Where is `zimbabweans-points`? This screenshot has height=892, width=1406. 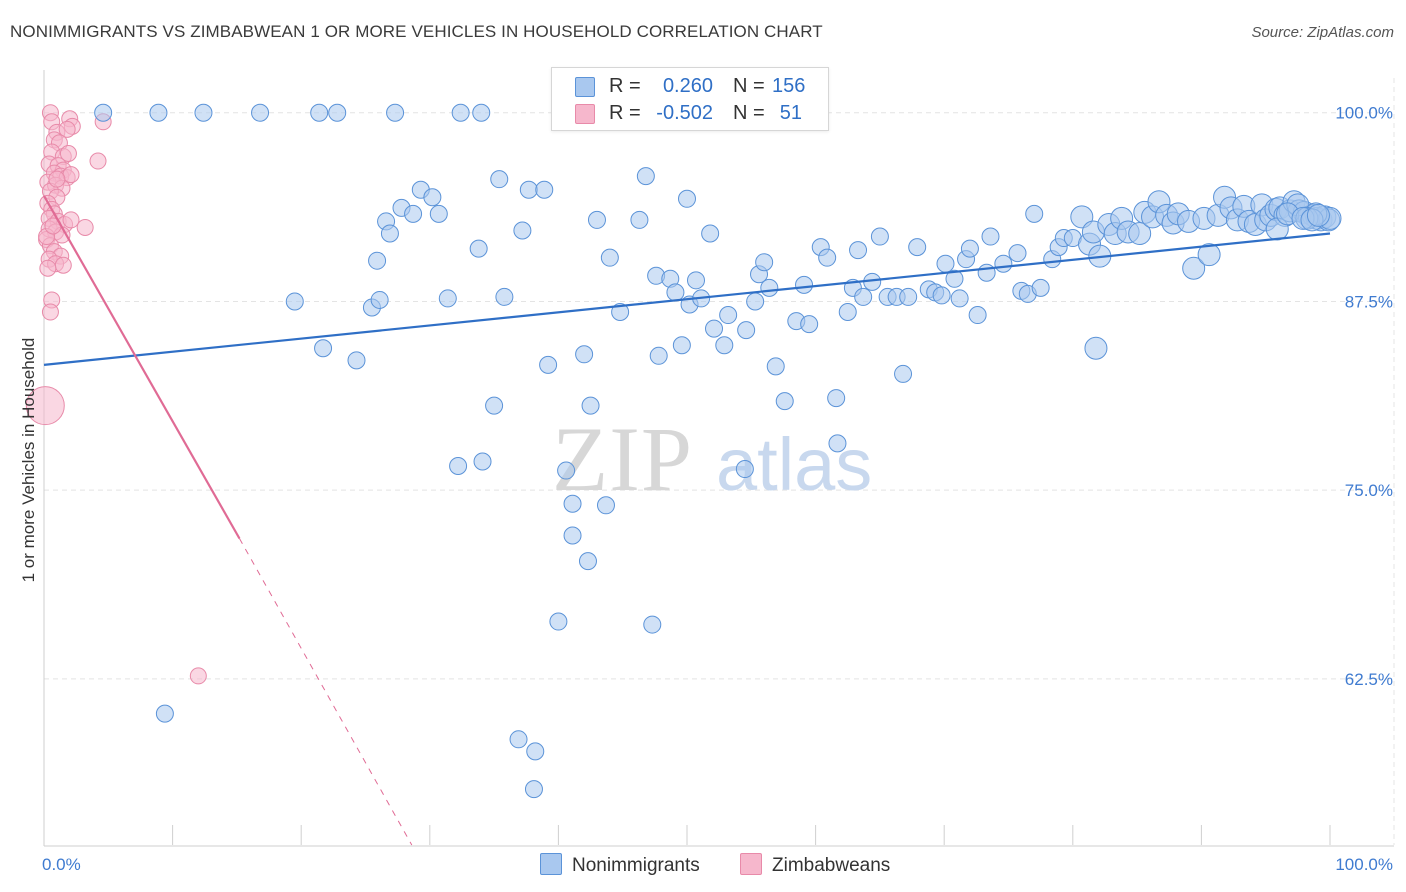 zimbabweans-points is located at coordinates (116, 394).